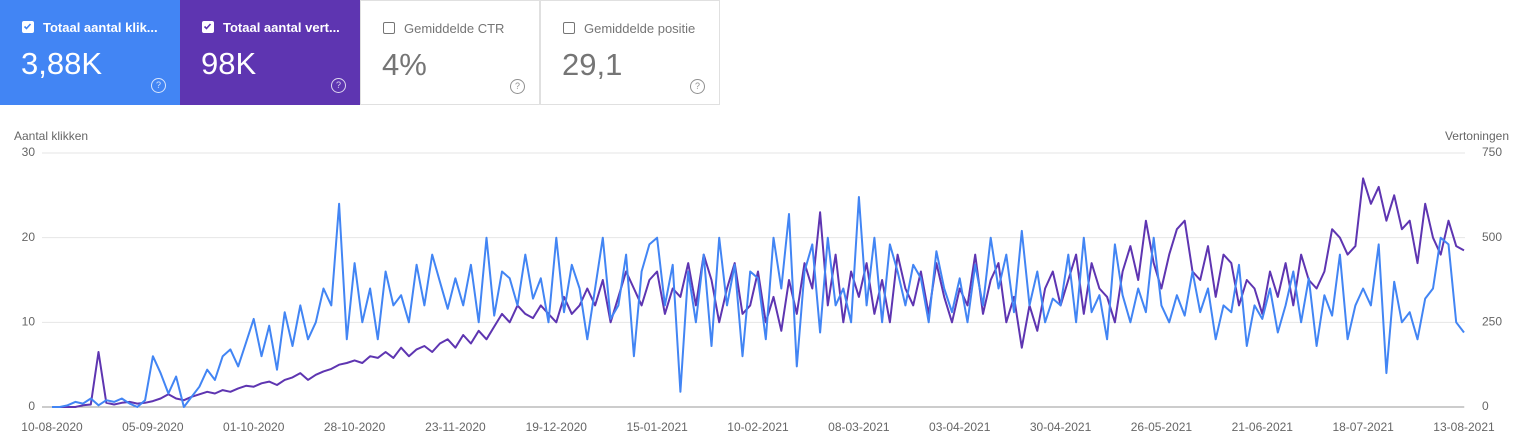 The width and height of the screenshot is (1516, 447). What do you see at coordinates (29, 152) in the screenshot?
I see `y-tick-label: 30` at bounding box center [29, 152].